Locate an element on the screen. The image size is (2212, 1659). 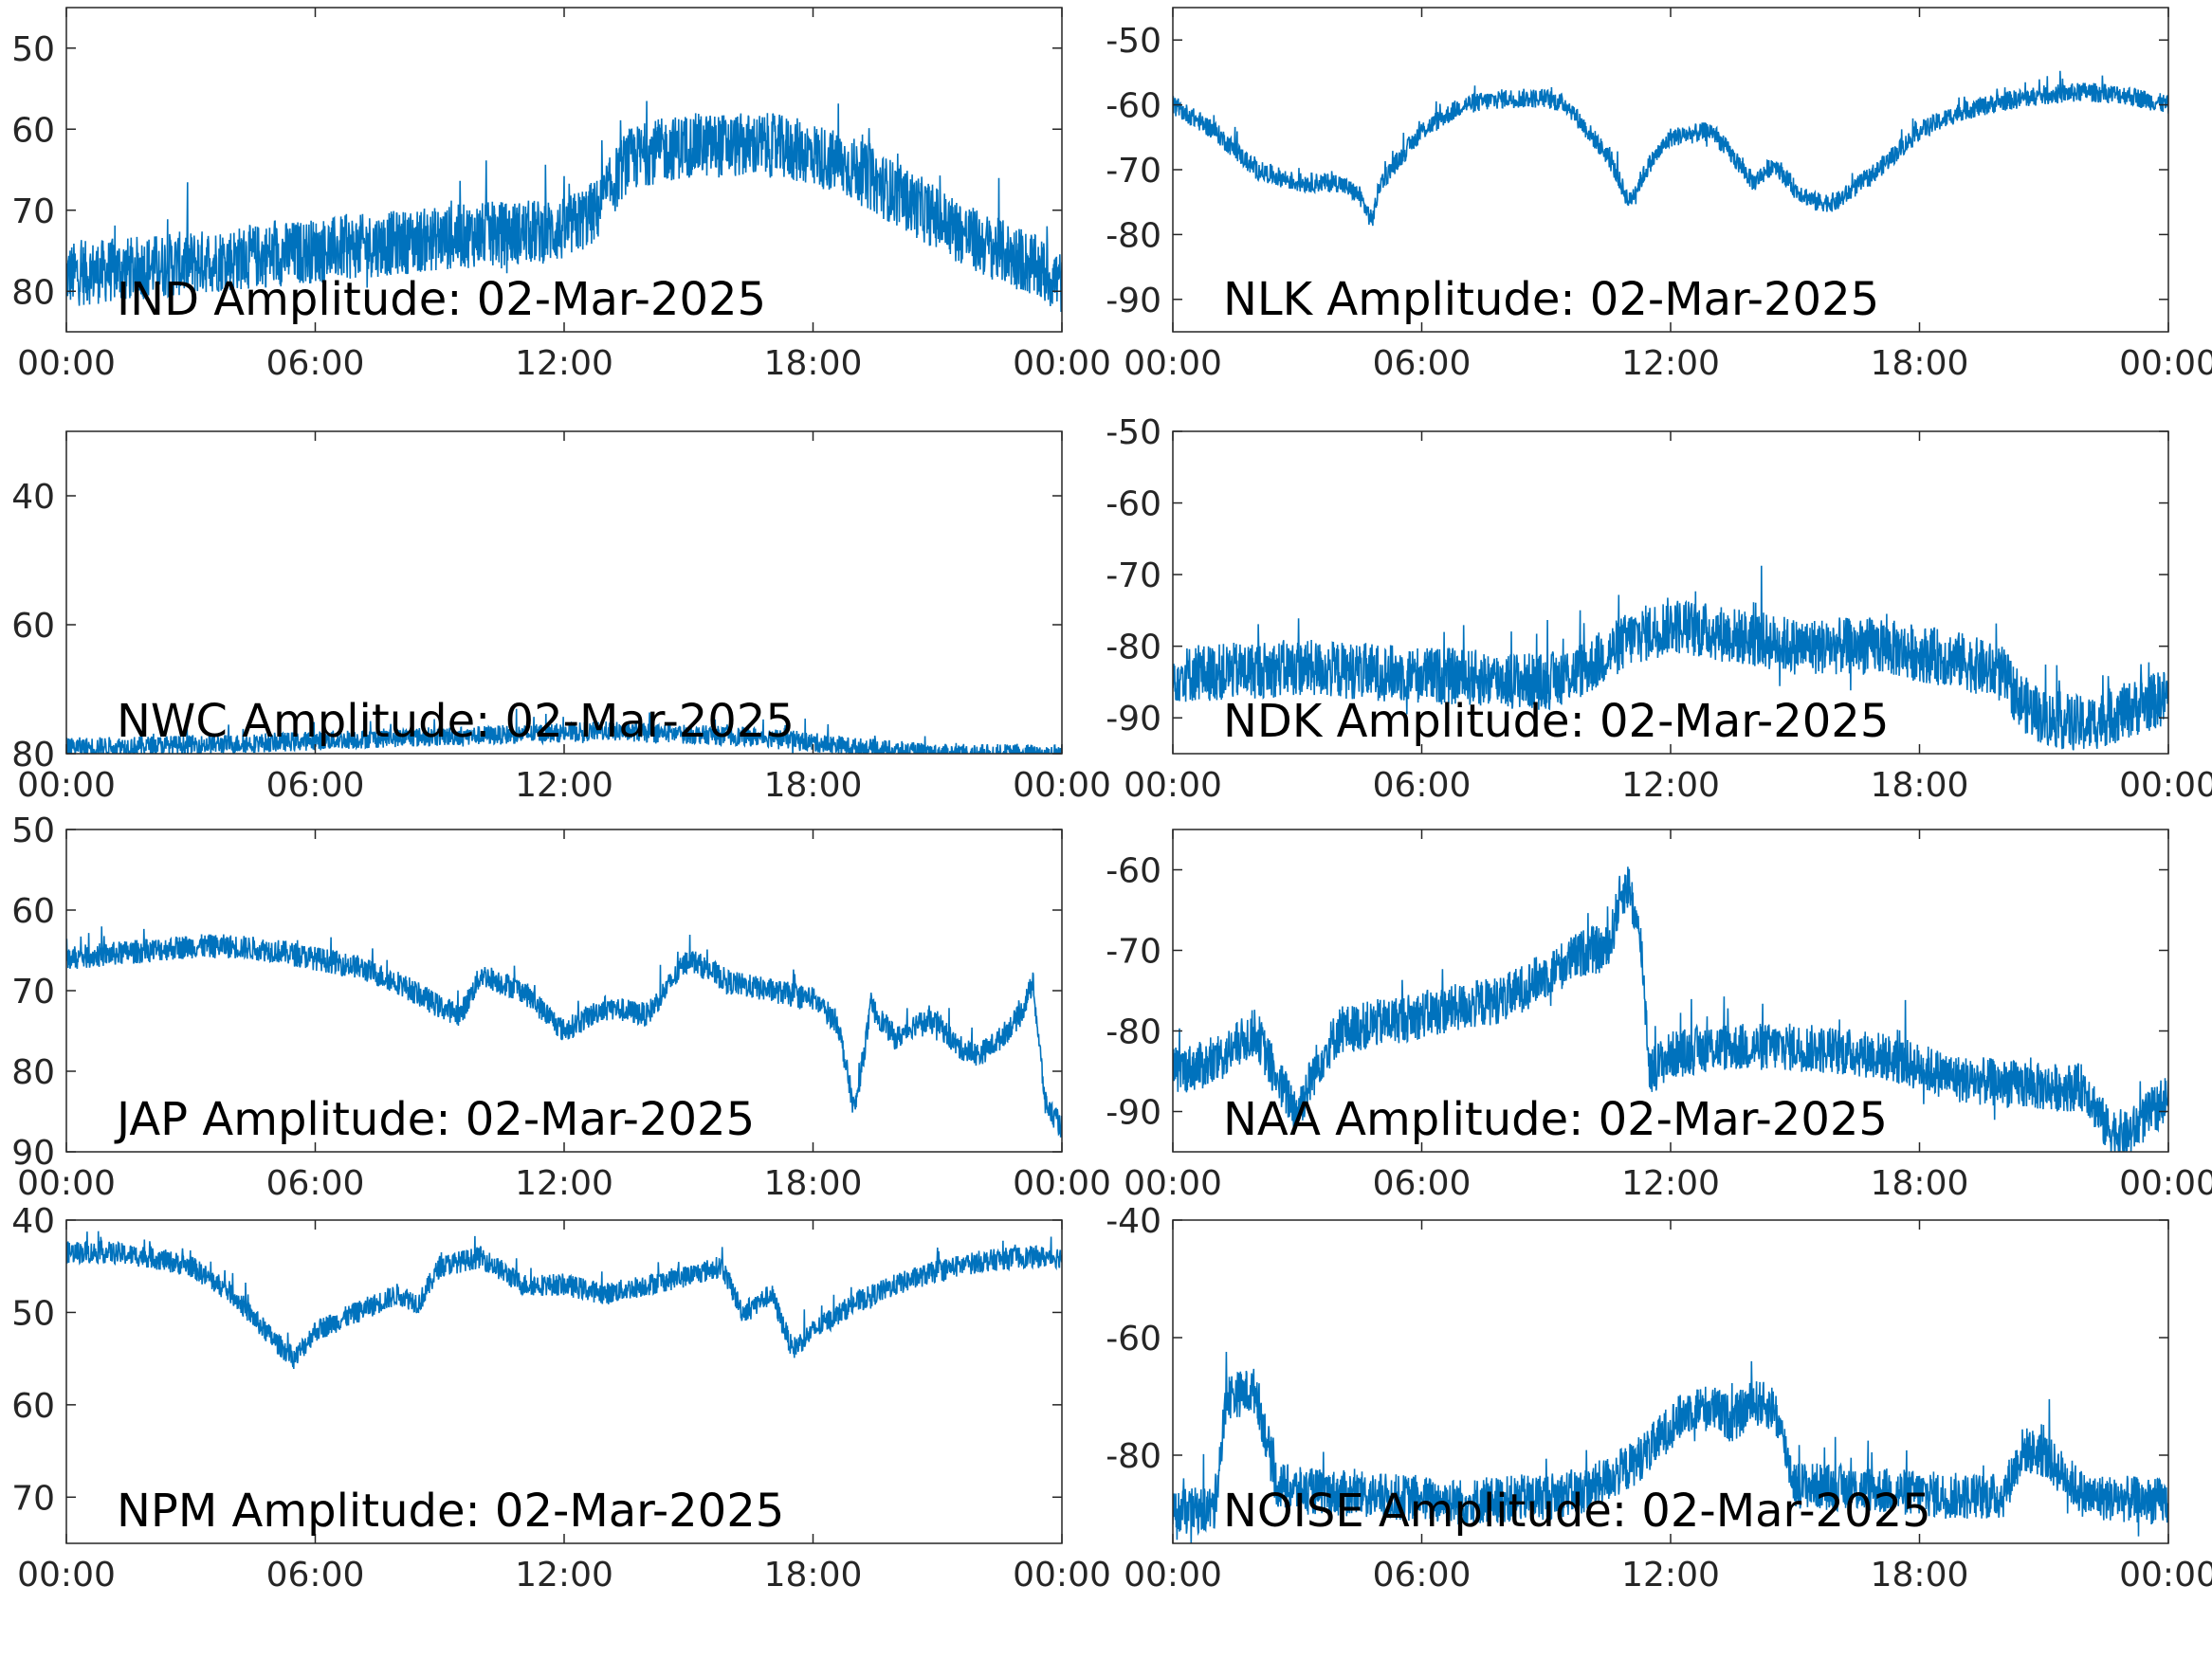
panel-title: IND Amplitude: 02-Mar-2025 is located at coordinates (441, 299).